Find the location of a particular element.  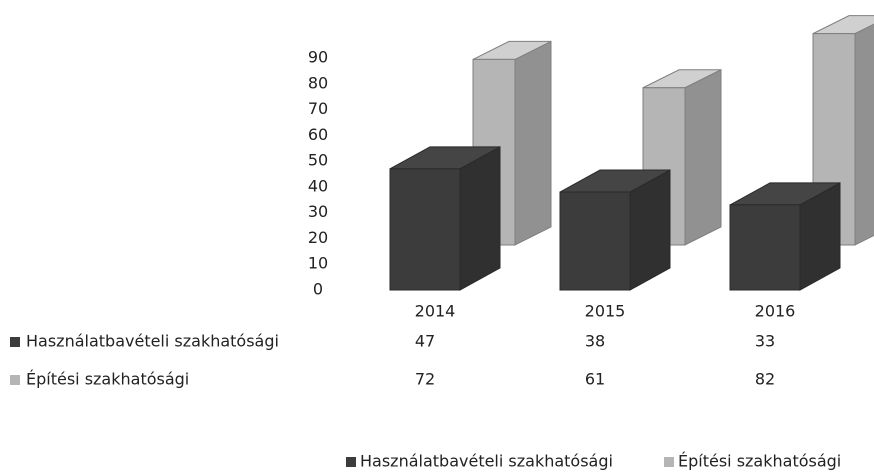

y-tick-label: 0 is located at coordinates (318, 289).